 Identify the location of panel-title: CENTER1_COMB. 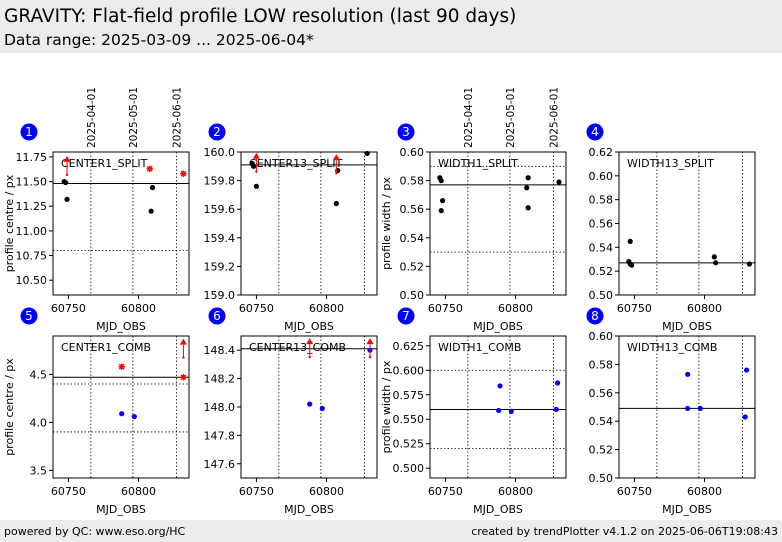
(106, 347).